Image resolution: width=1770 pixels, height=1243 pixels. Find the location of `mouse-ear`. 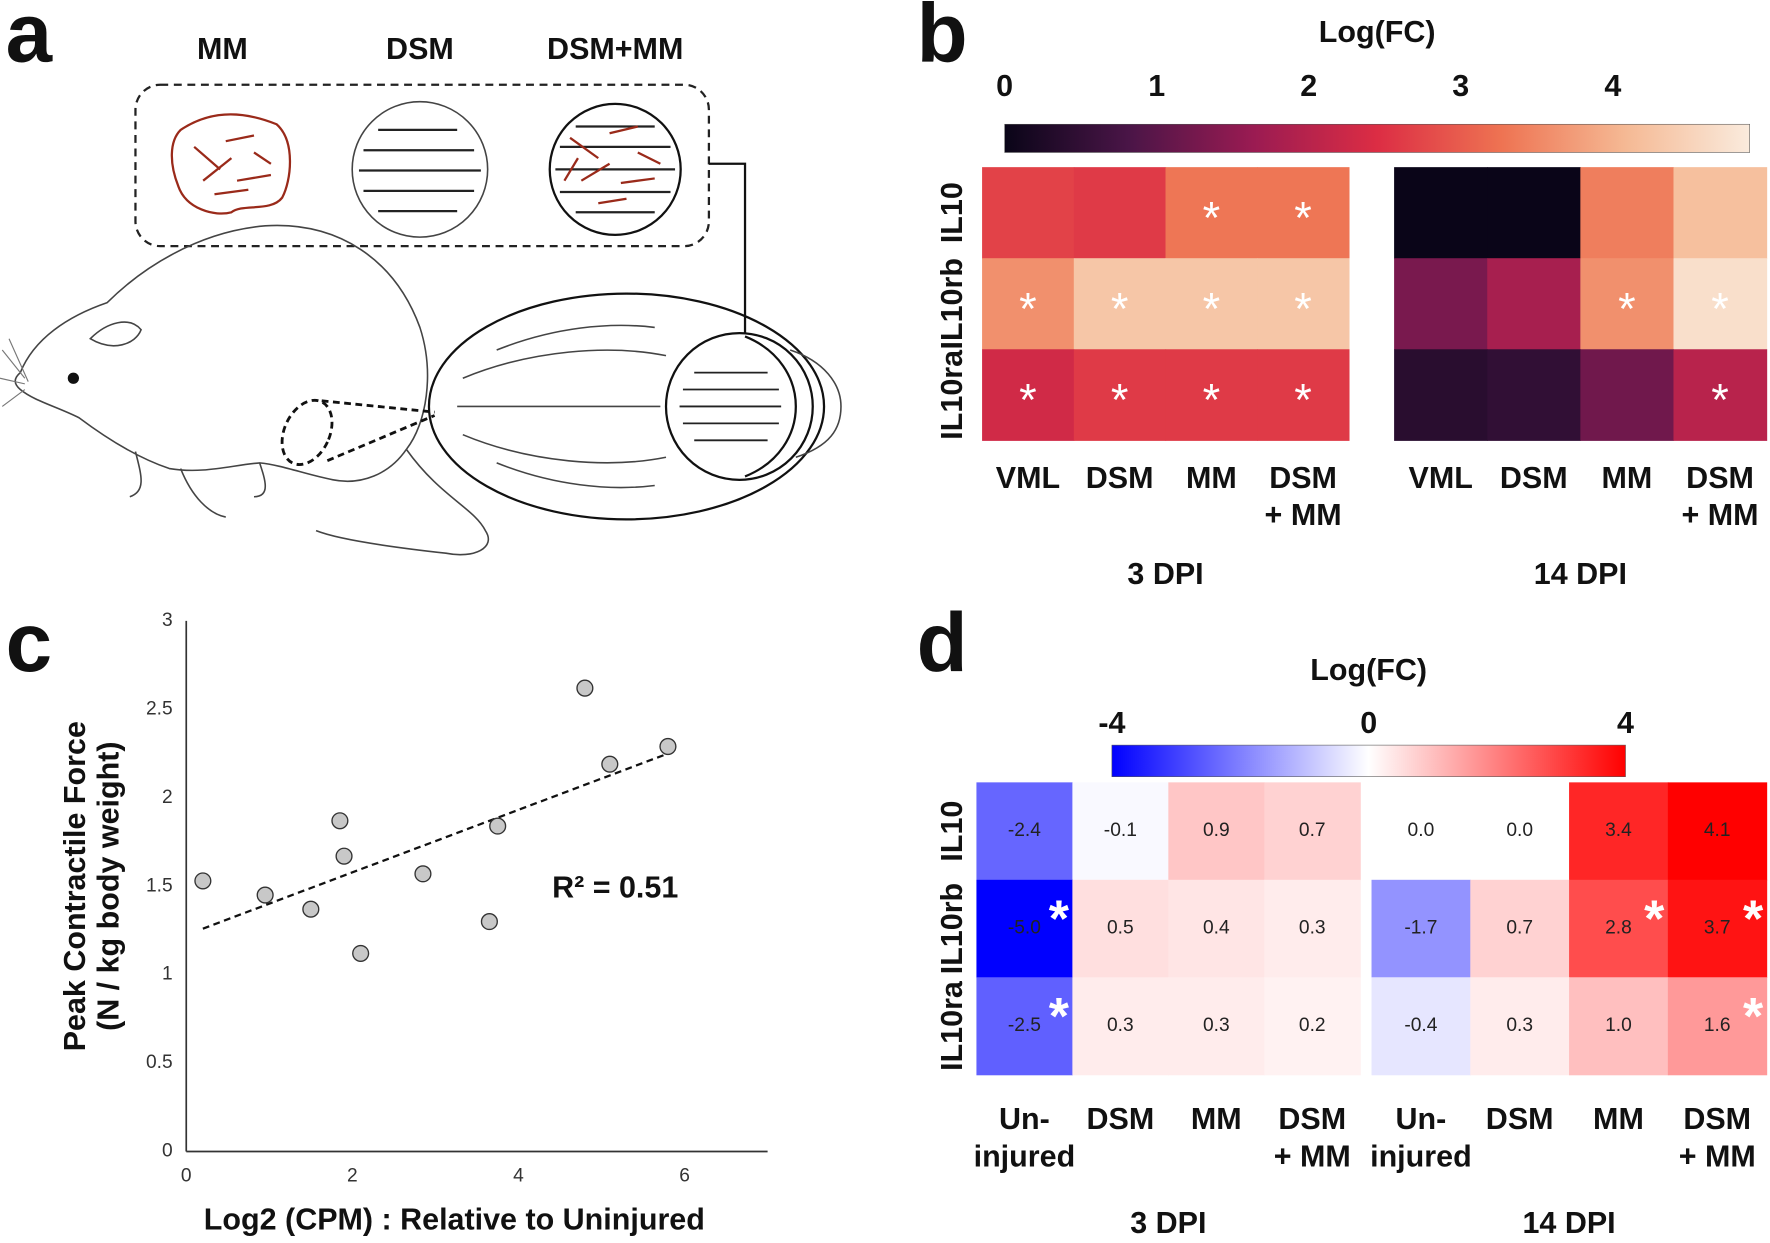

mouse-ear is located at coordinates (116, 334).